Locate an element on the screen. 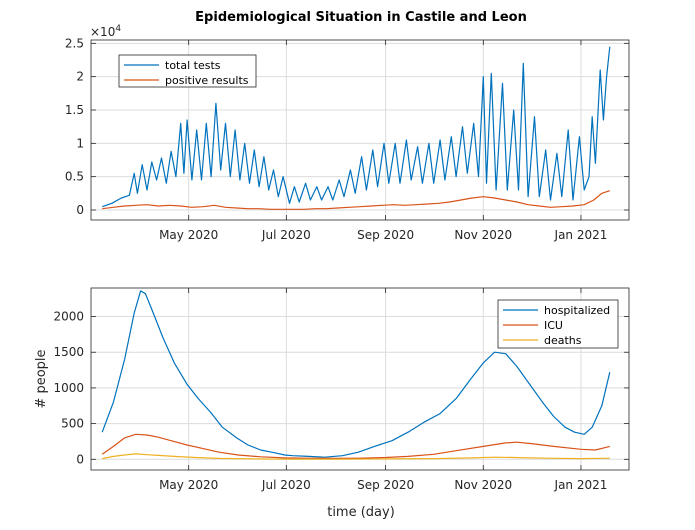 This screenshot has width=695, height=530. y-tick-label: 500 is located at coordinates (72, 424).